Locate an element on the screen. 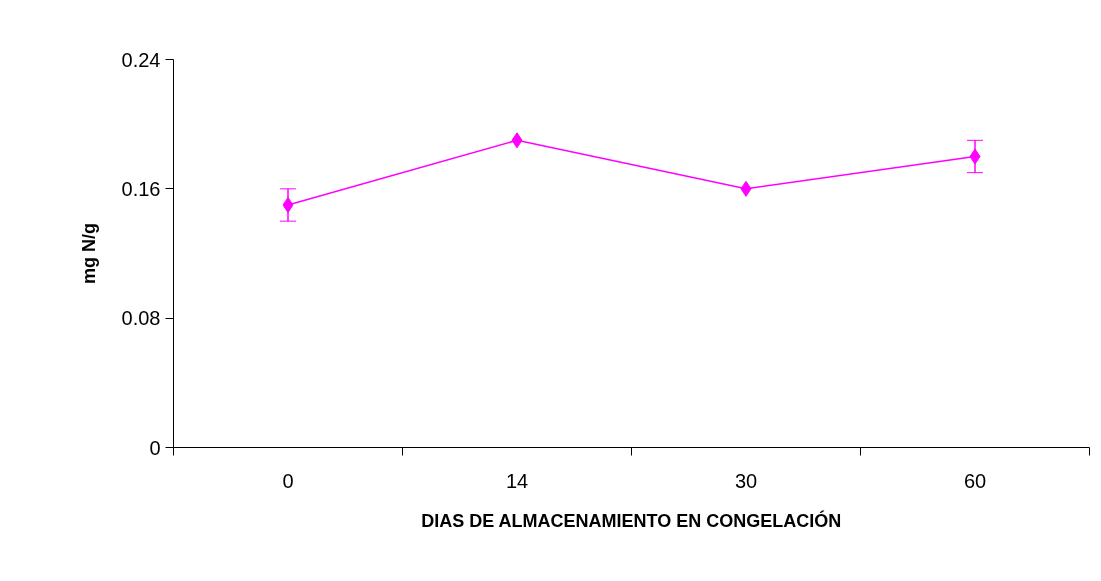 Image resolution: width=1101 pixels, height=581 pixels. y-tick-label: 0.24 is located at coordinates (141, 59).